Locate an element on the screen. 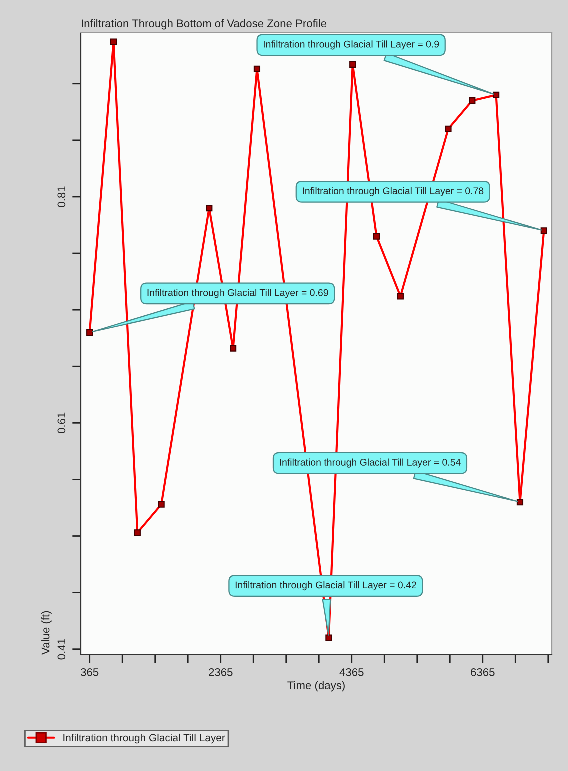 Image resolution: width=568 pixels, height=771 pixels. legend-label: Infiltration through Glacial Till Layer is located at coordinates (145, 739).